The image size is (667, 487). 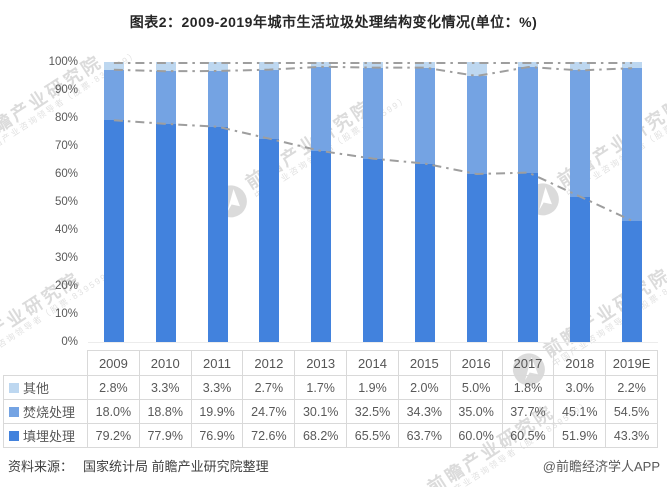 I want to click on value-cell: 24.7%, so click(x=269, y=412).